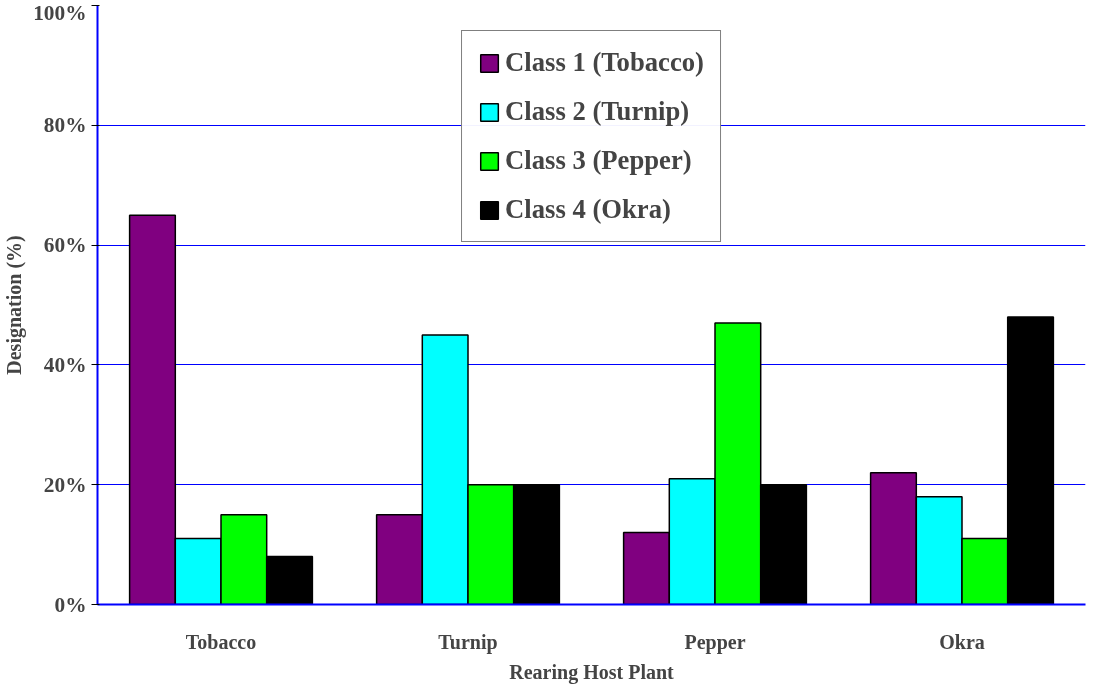  Describe the element at coordinates (592, 672) in the screenshot. I see `x-axis-title: Rearing Host Plant` at that location.